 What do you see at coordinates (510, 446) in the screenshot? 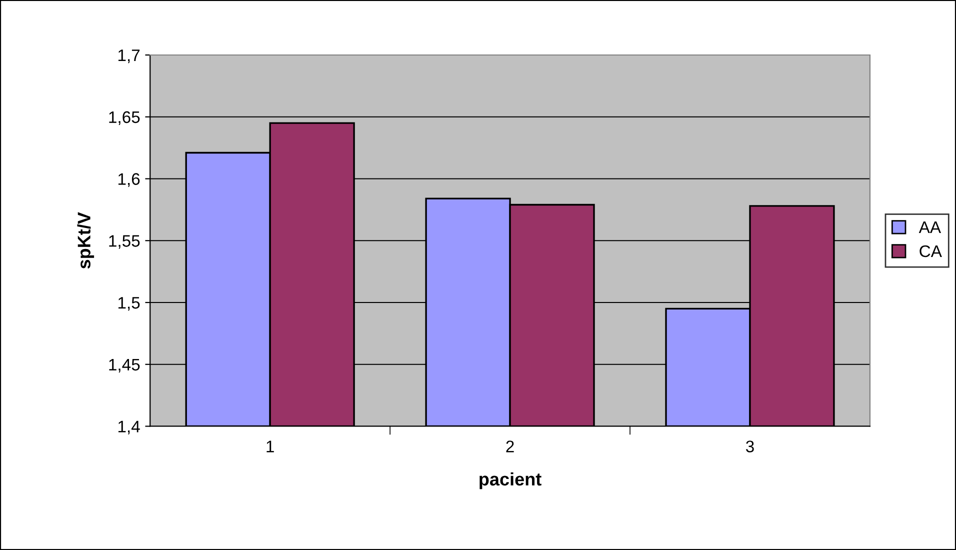
I see `x-tick-label: 2` at bounding box center [510, 446].